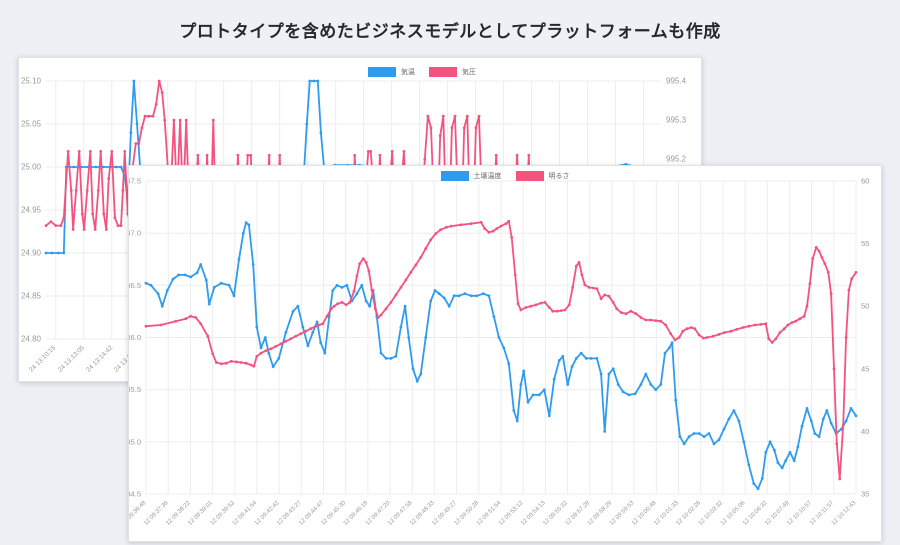 The image size is (900, 545). I want to click on legend-label: 土壌温度, so click(487, 176).